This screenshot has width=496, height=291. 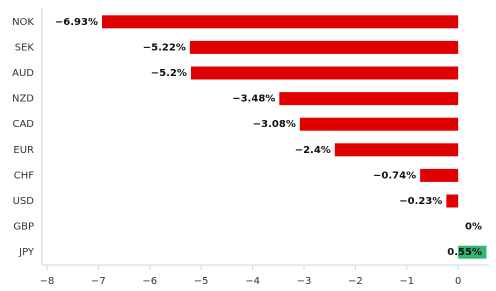 I want to click on value-label: 0%, so click(x=473, y=227).